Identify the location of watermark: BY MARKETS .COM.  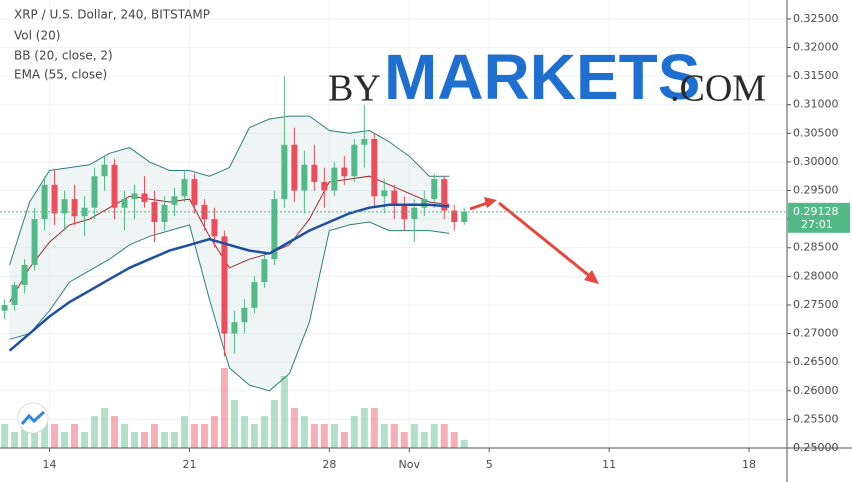
(547, 77).